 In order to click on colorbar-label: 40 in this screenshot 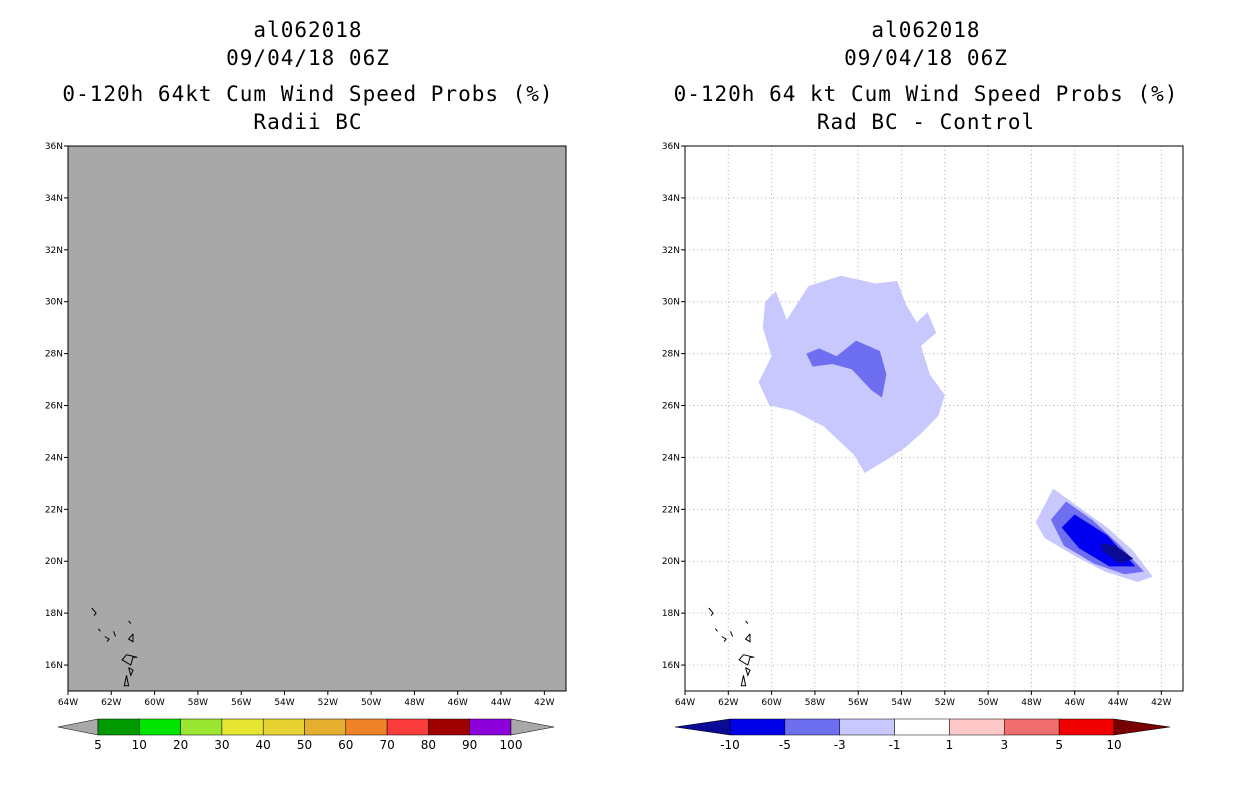, I will do `click(263, 745)`.